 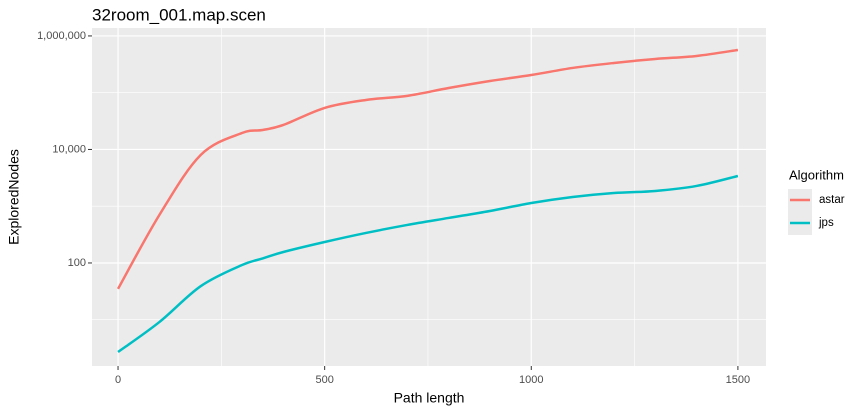 What do you see at coordinates (14, 197) in the screenshot?
I see `y-axis-title: ExploredNodes` at bounding box center [14, 197].